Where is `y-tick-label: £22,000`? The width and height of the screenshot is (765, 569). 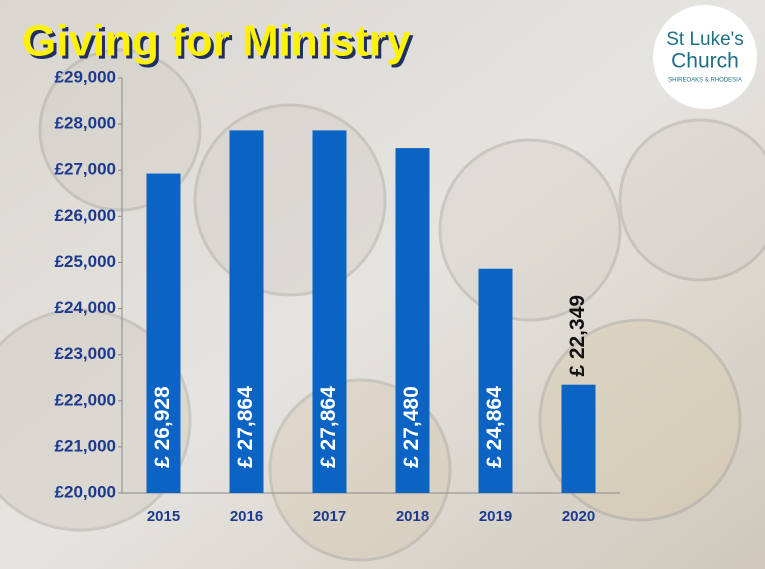 y-tick-label: £22,000 is located at coordinates (85, 399).